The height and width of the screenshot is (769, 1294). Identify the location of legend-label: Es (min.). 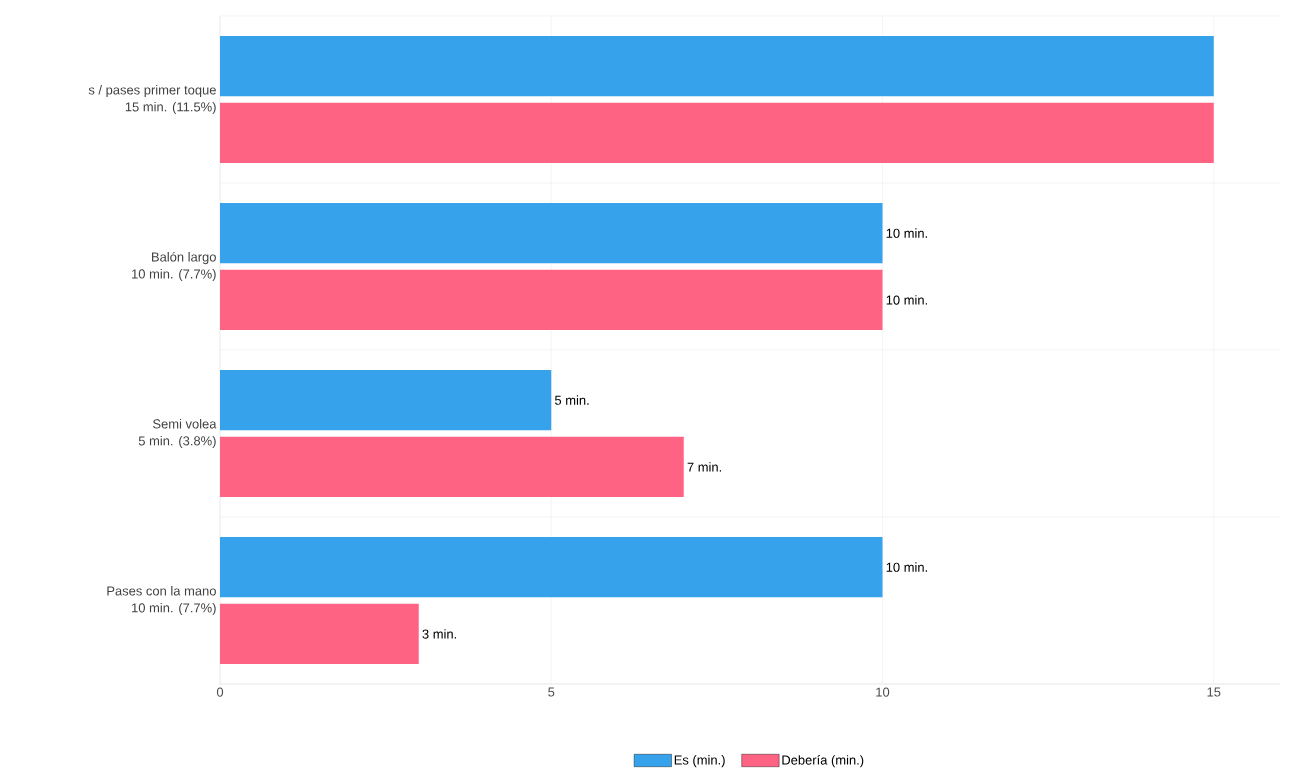
(699, 761).